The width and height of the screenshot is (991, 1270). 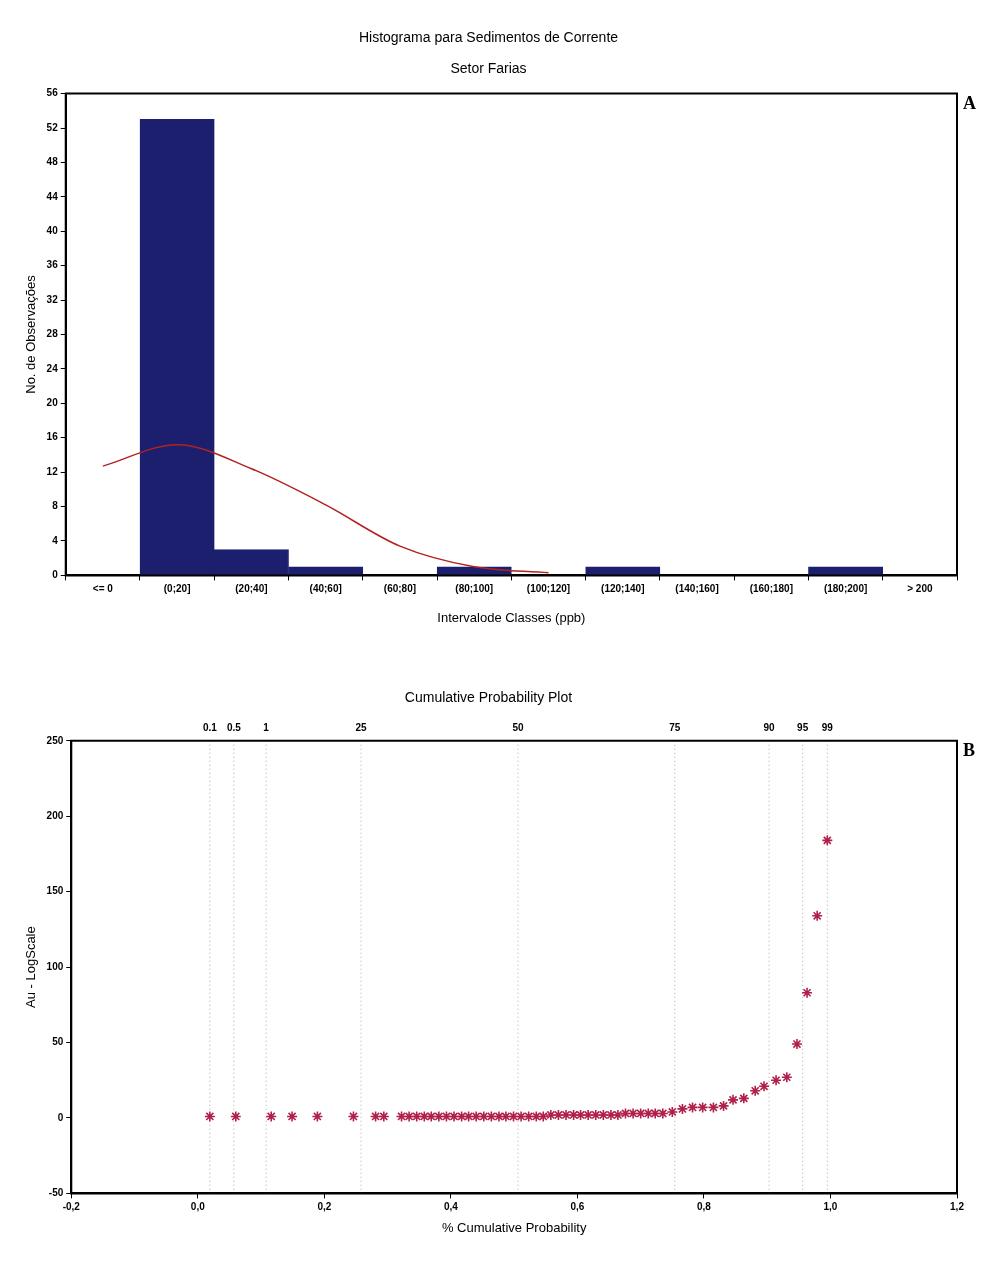 I want to click on x-tick-label: 0,0, so click(x=198, y=1207).